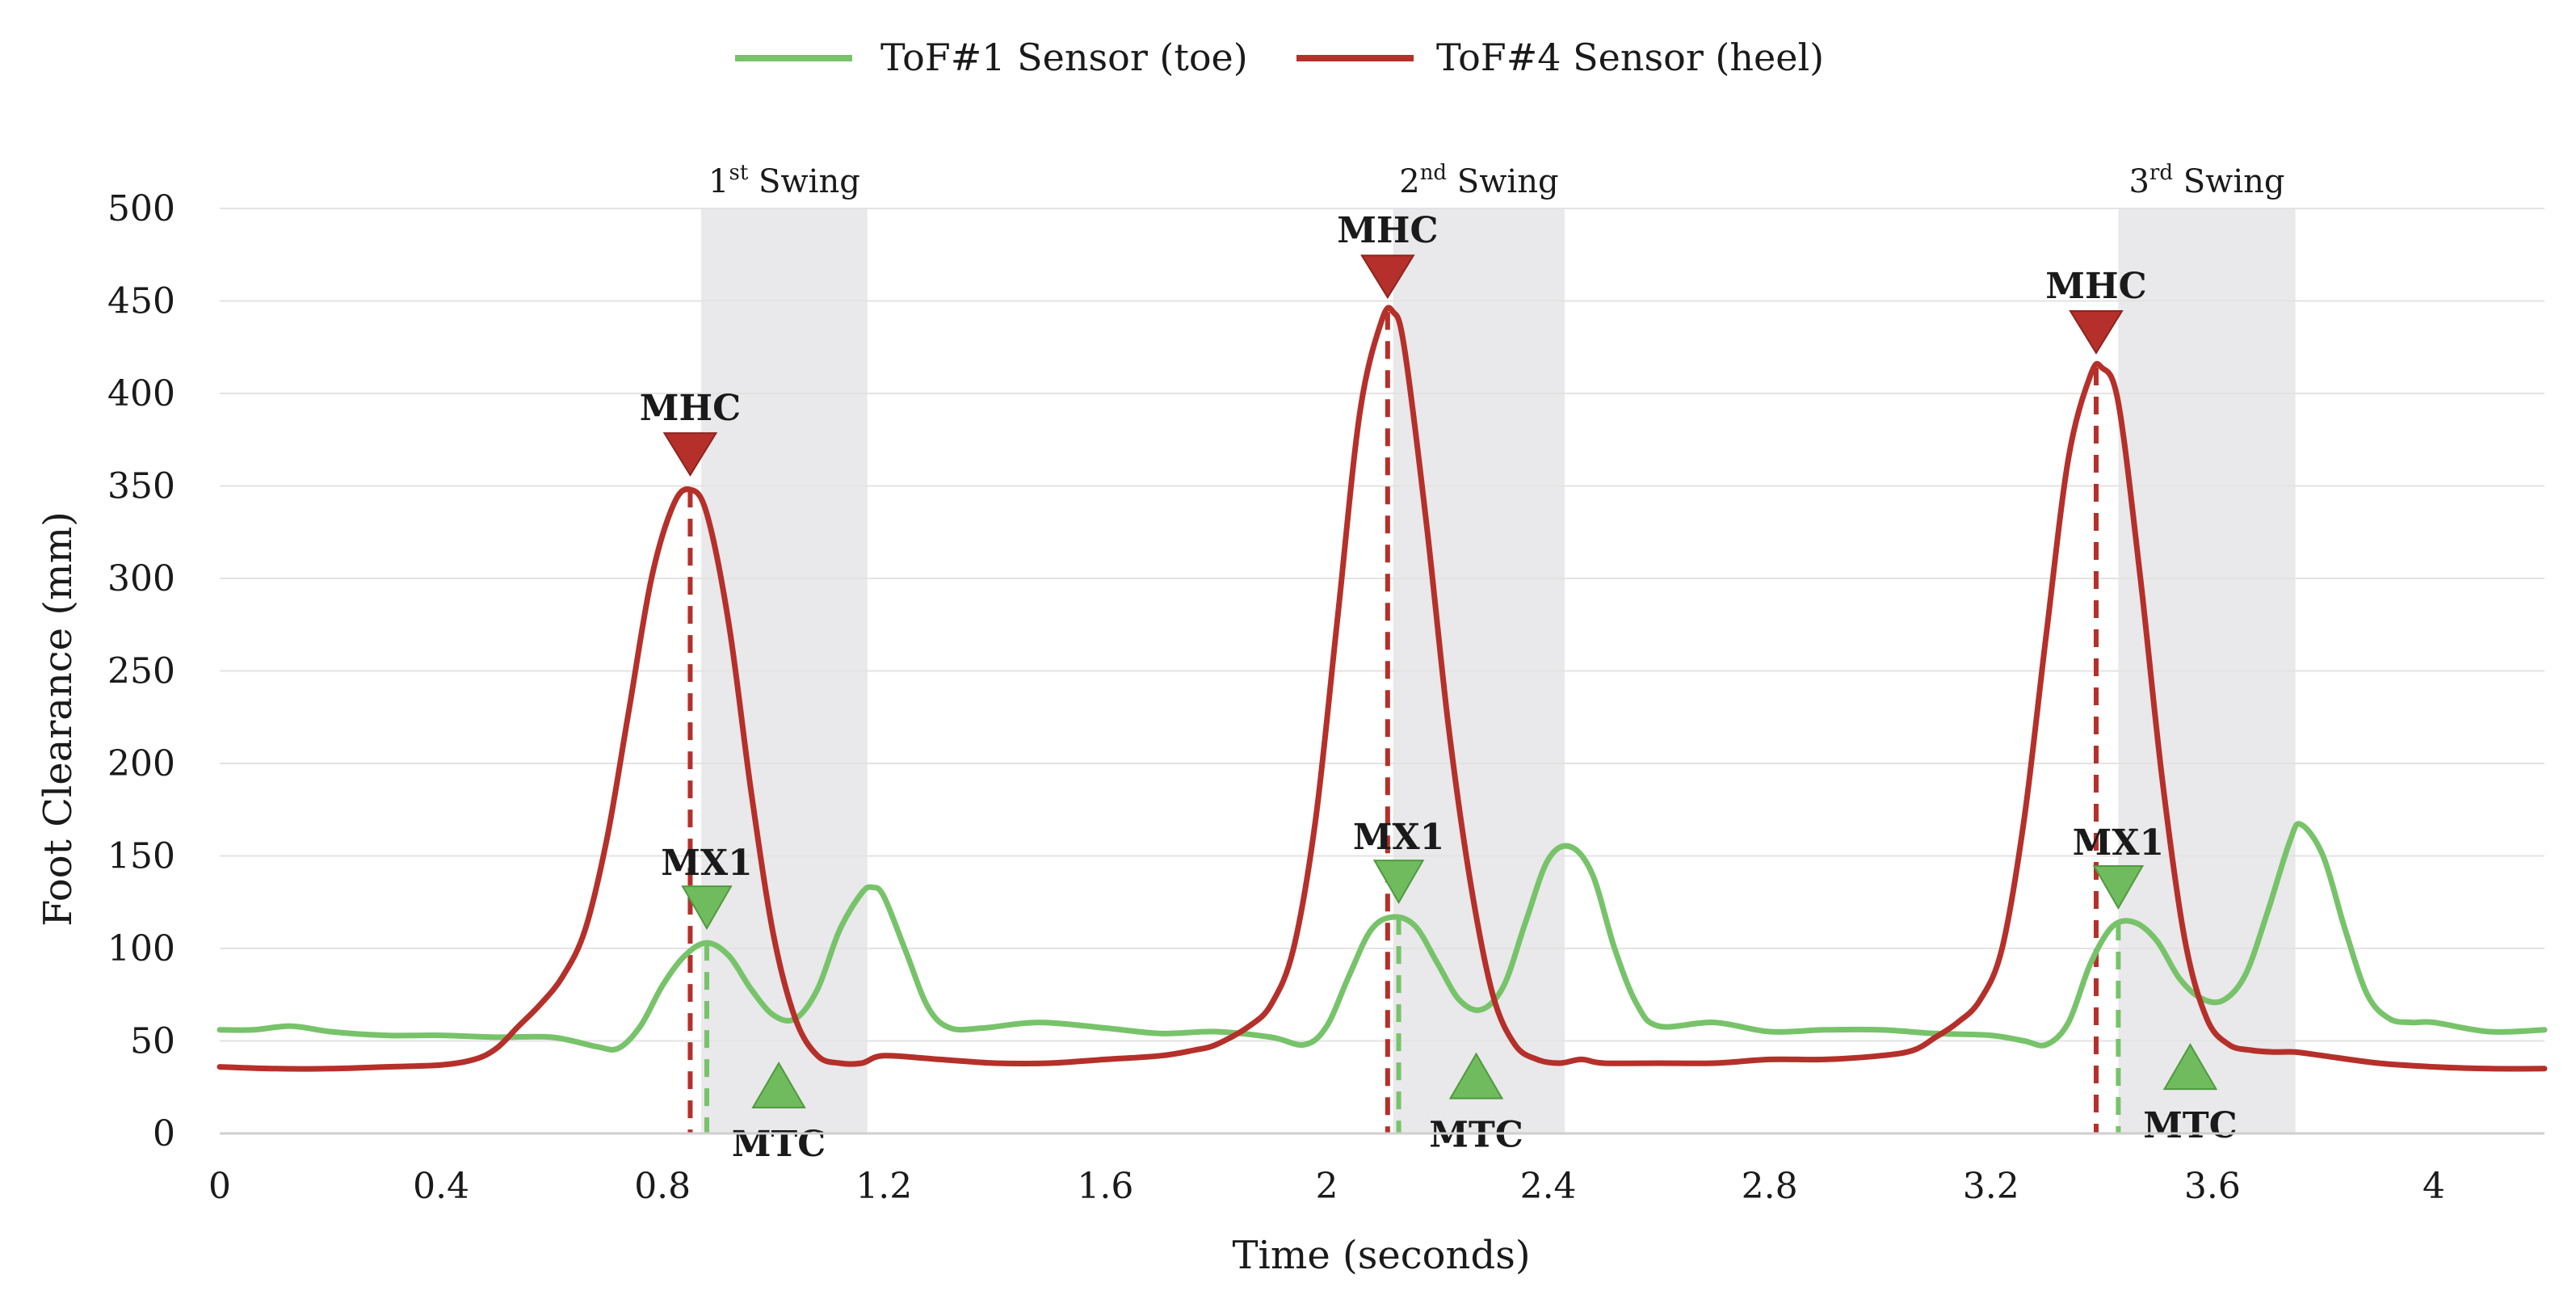  I want to click on x-tick-label-1.6: 1.6, so click(1105, 1186).